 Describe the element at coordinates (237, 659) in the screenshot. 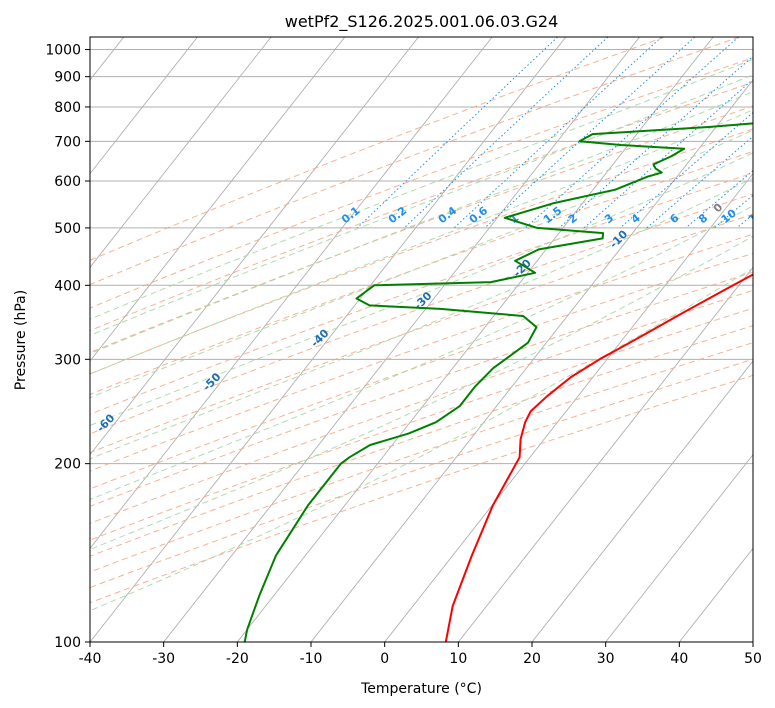

I see `x-tick-label: -20` at that location.